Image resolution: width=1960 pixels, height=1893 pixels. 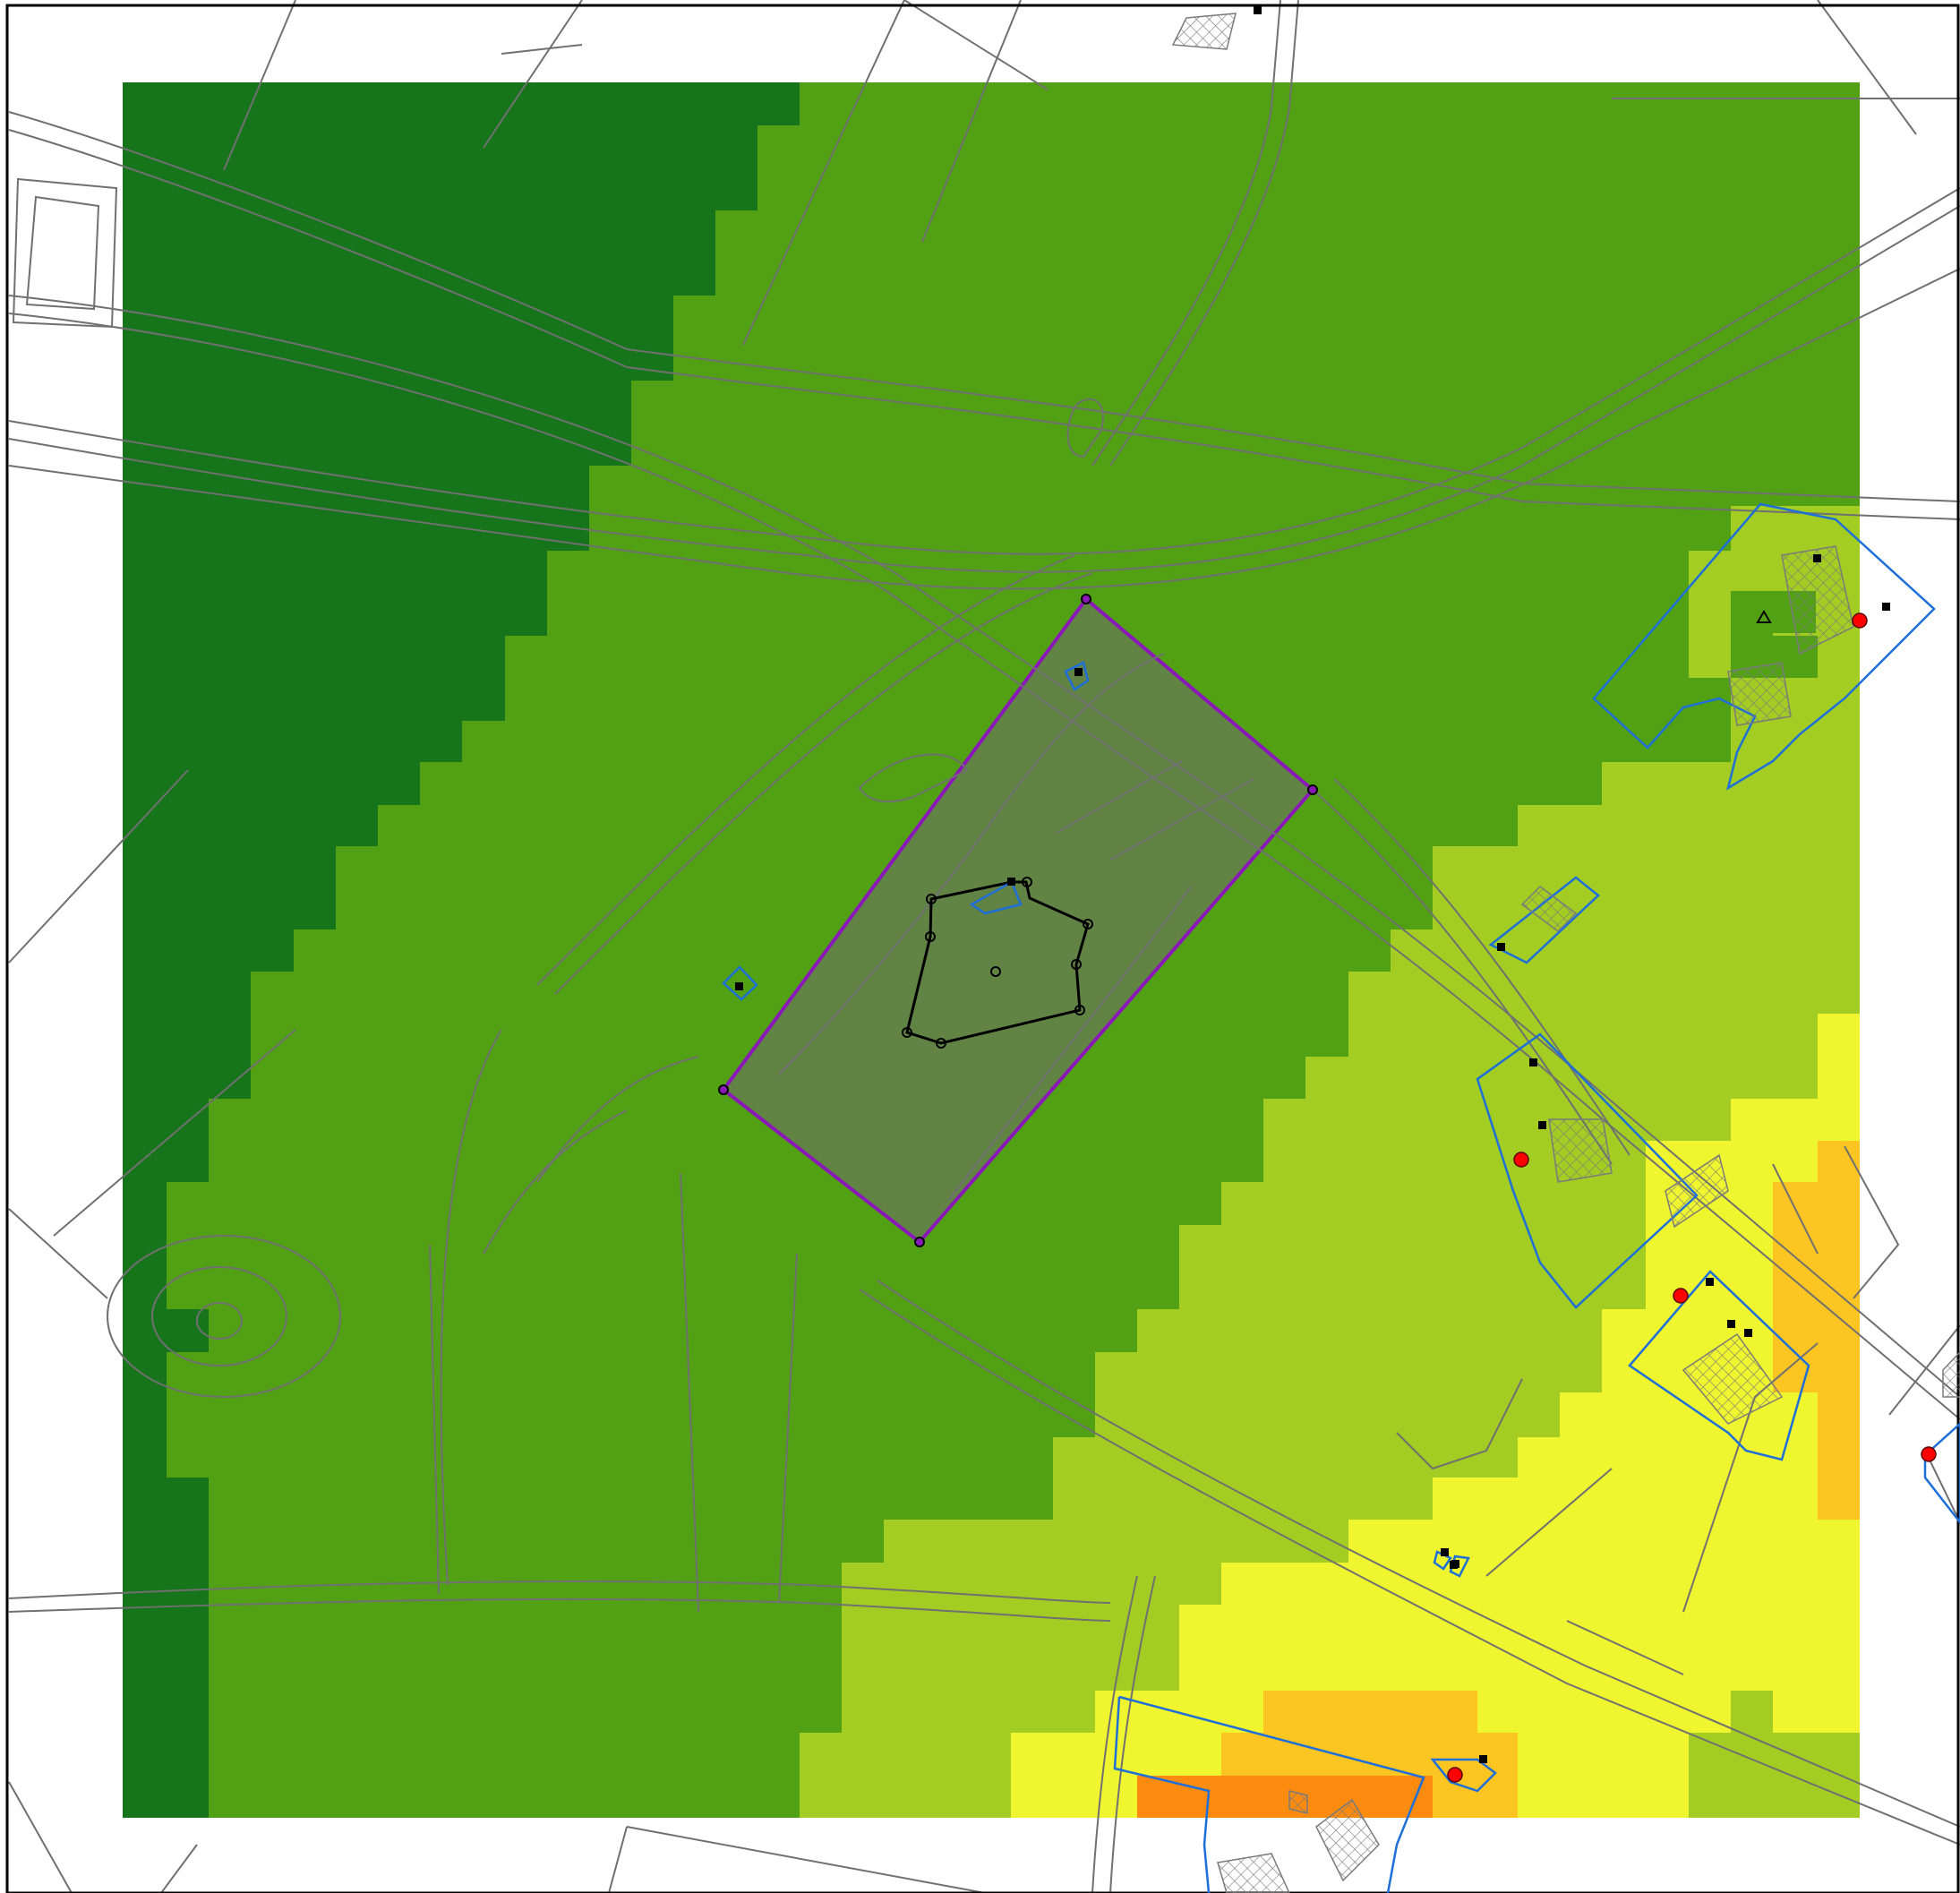 I want to click on zone-orange, so click(x=1285, y=1797).